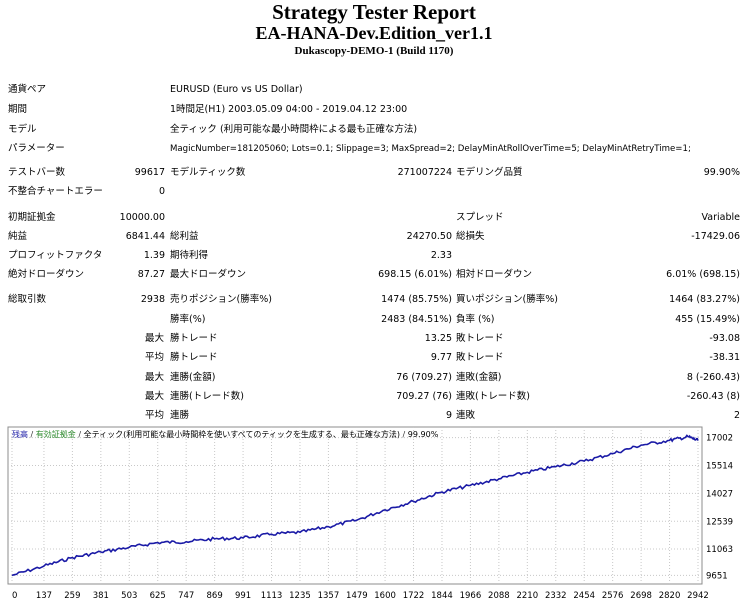  What do you see at coordinates (429, 236) in the screenshot?
I see `gross-profit-value: 24270.50` at bounding box center [429, 236].